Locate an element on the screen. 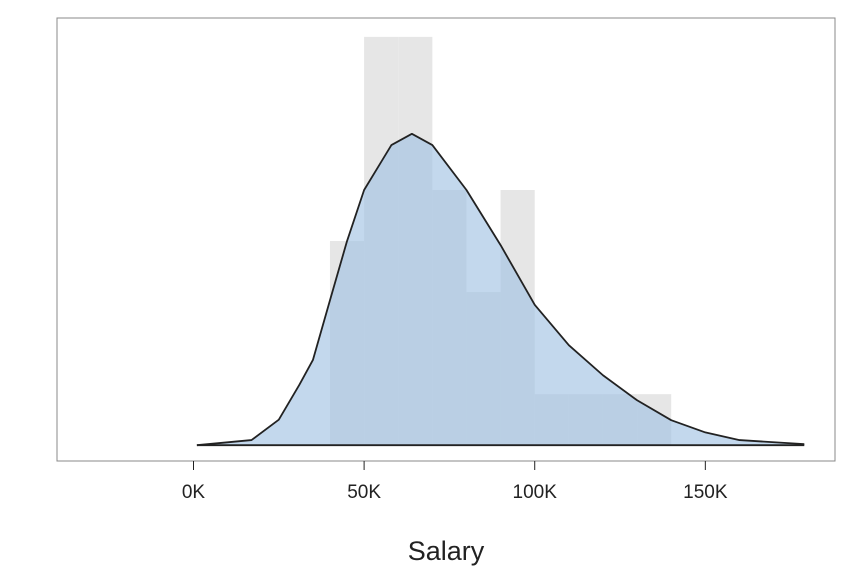 This screenshot has width=864, height=576. x-axis-label: Salary is located at coordinates (446, 551).